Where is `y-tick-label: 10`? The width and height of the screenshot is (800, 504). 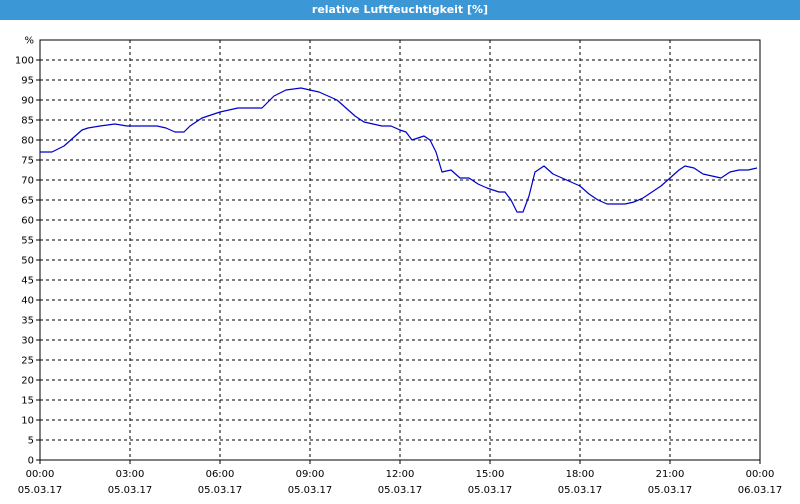
y-tick-label: 10 is located at coordinates (27, 421).